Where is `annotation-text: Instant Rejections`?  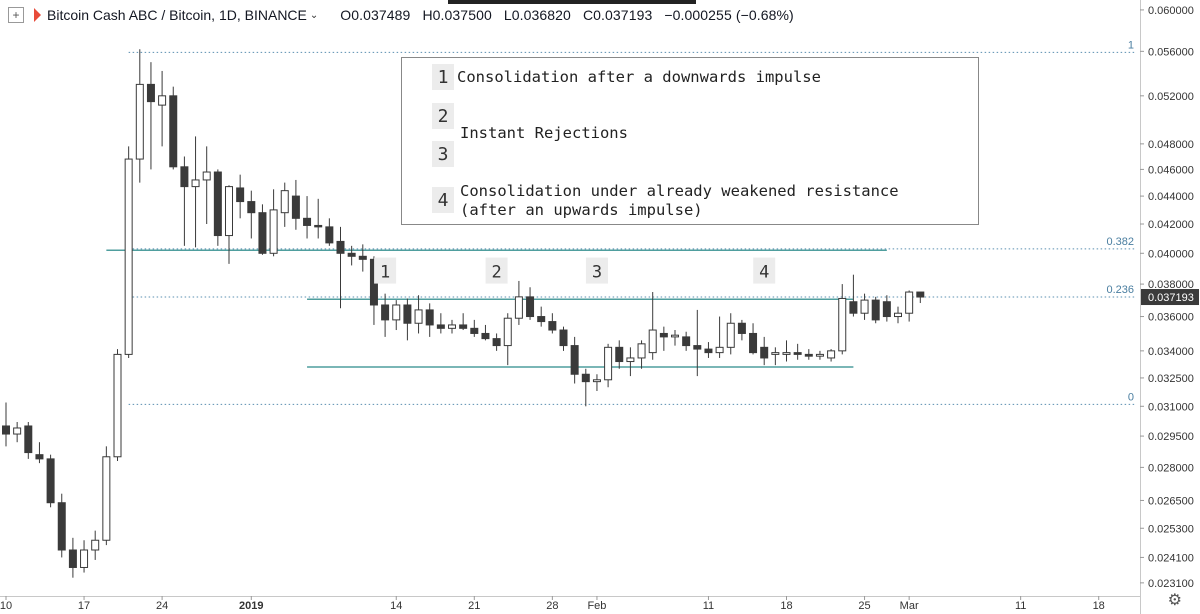 annotation-text: Instant Rejections is located at coordinates (544, 133).